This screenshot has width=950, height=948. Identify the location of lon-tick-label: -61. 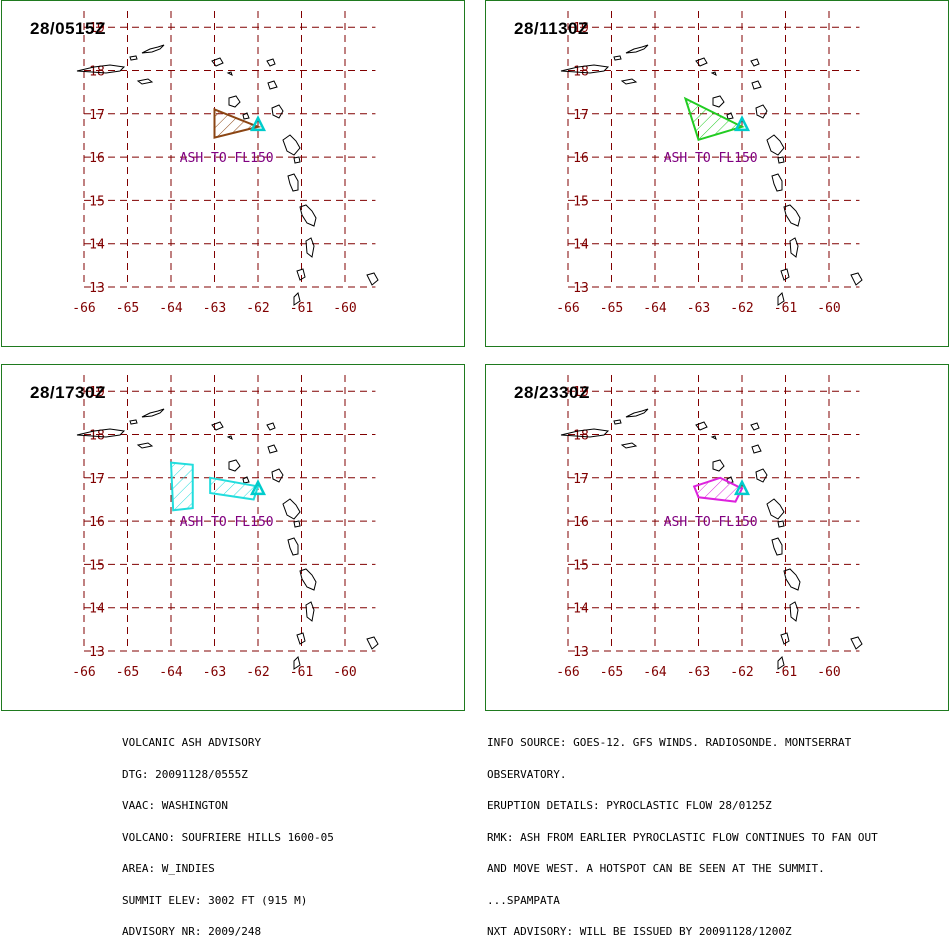
(785, 672).